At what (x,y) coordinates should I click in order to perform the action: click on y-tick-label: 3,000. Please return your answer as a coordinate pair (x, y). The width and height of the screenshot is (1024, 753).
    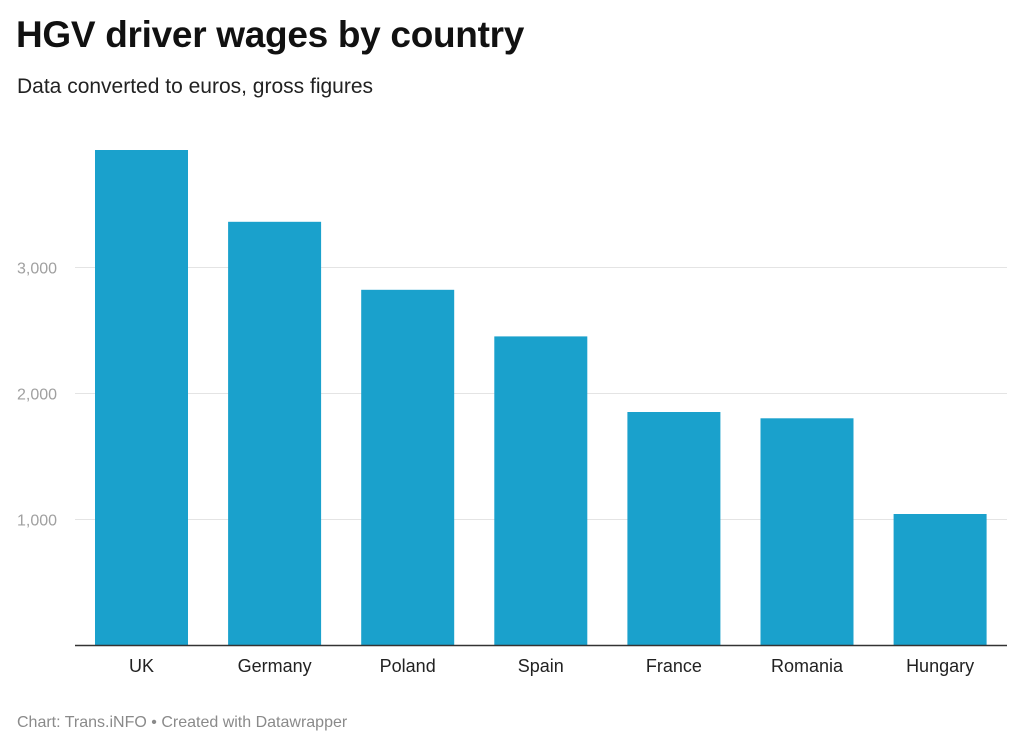
    Looking at the image, I should click on (37, 269).